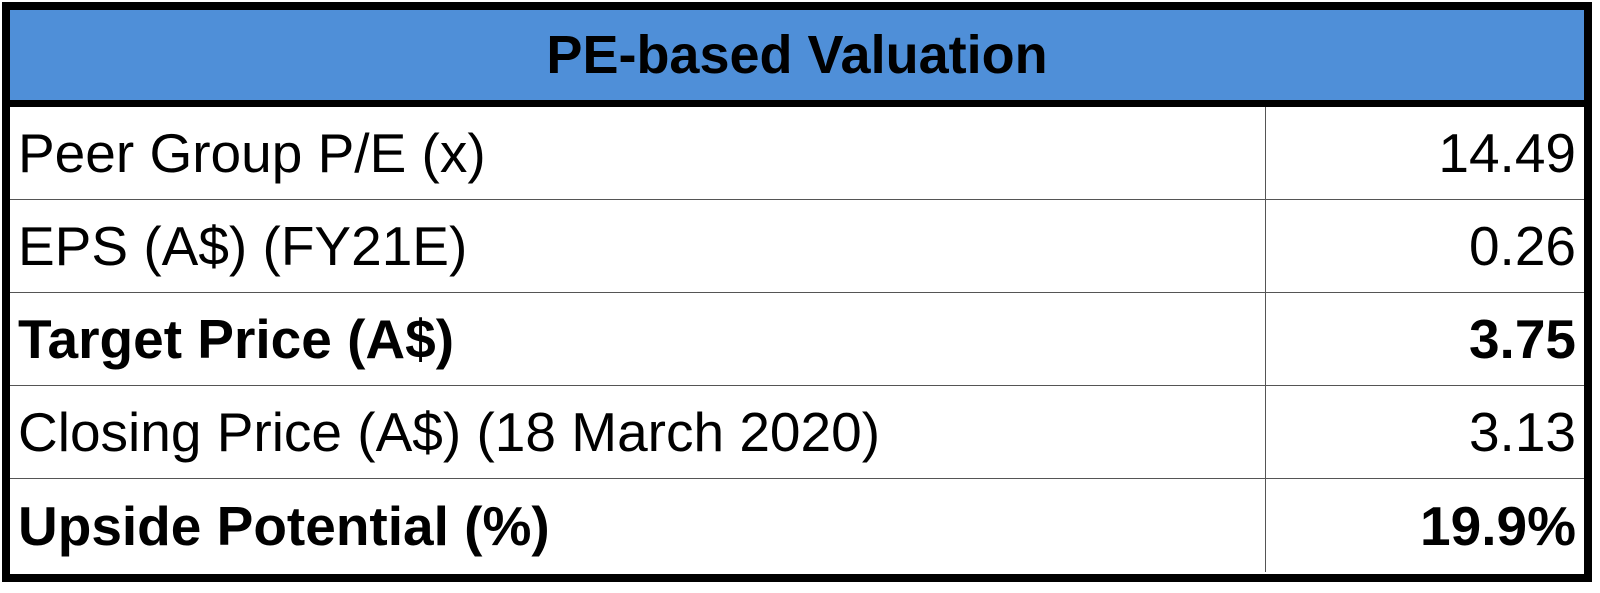 The image size is (1600, 593). I want to click on row-label: Peer Group P/E (x), so click(638, 153).